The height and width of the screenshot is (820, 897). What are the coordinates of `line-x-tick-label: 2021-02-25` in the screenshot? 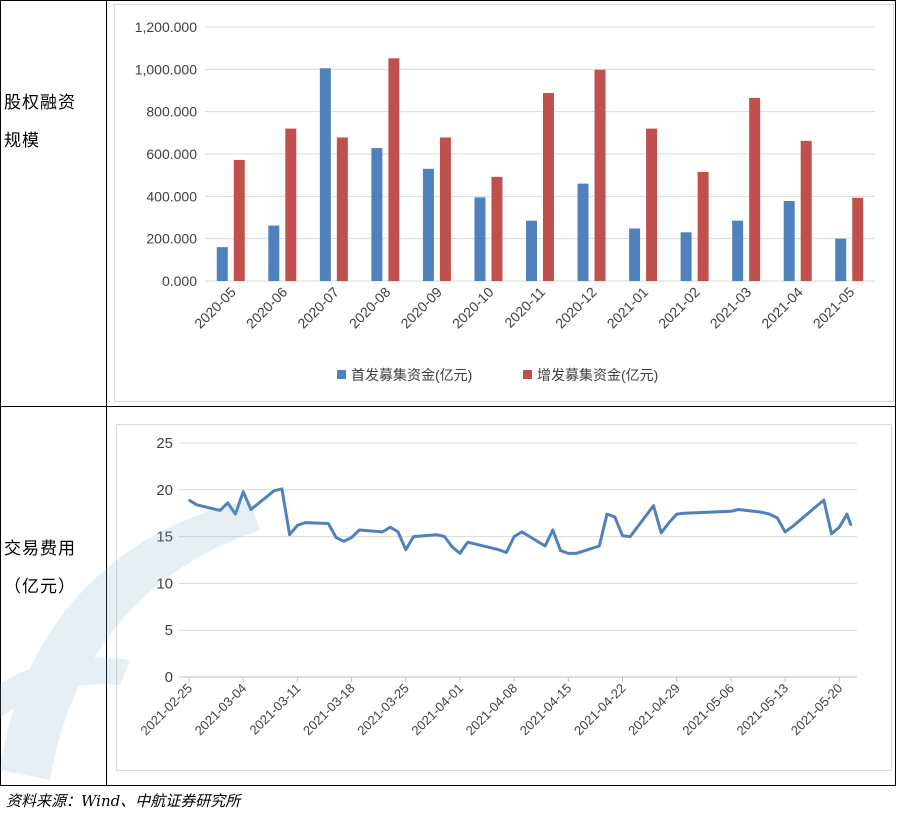 It's located at (166, 710).